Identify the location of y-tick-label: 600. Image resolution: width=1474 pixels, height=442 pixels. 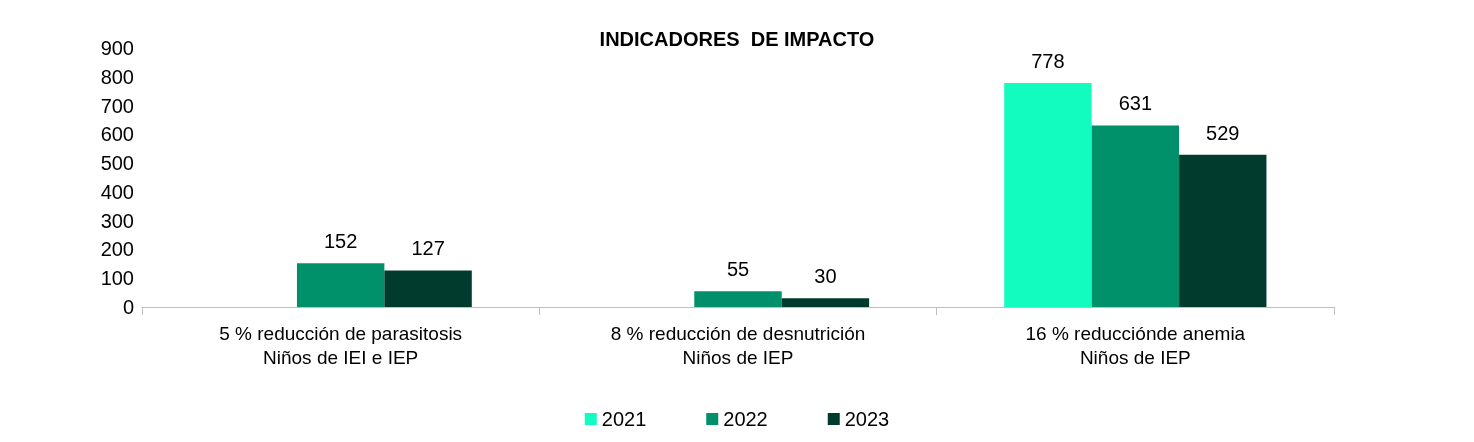
(117, 134).